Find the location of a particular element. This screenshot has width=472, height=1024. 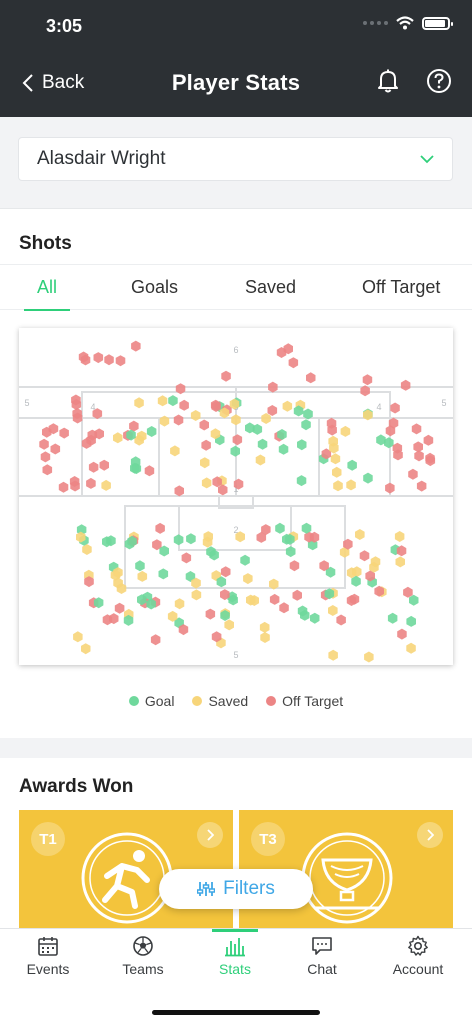

nav-teams: Teams is located at coordinates (143, 956).